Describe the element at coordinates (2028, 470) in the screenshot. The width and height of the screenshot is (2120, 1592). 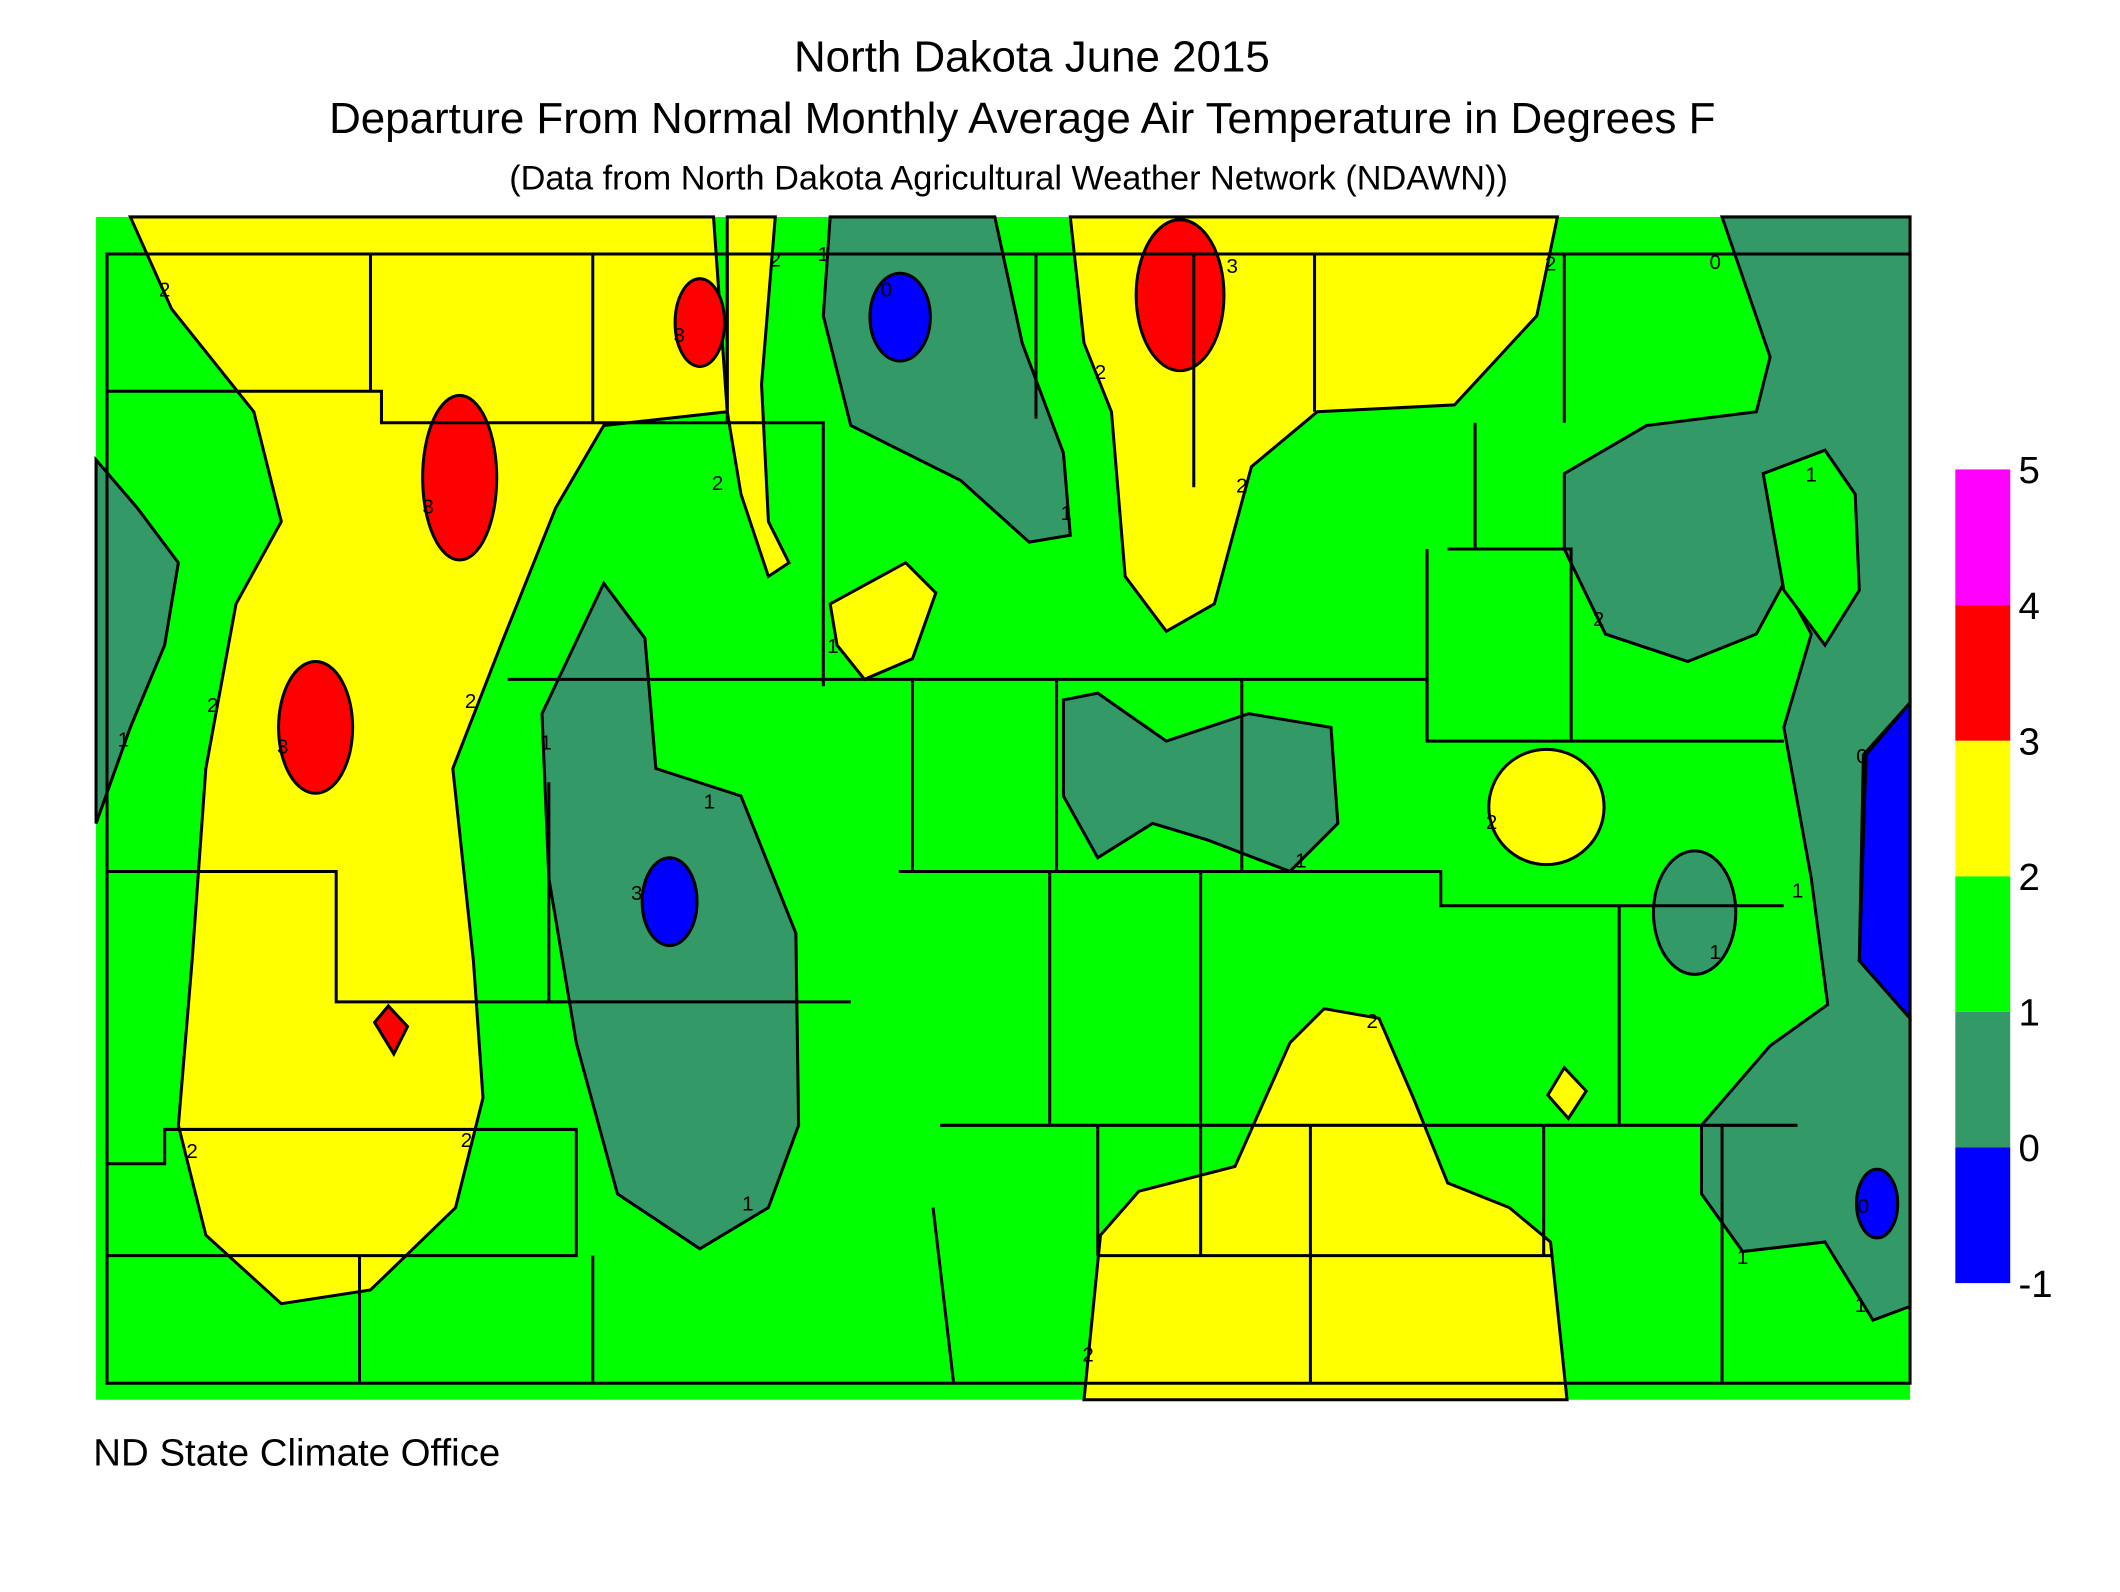
I see `legend-tick-label: 5` at that location.